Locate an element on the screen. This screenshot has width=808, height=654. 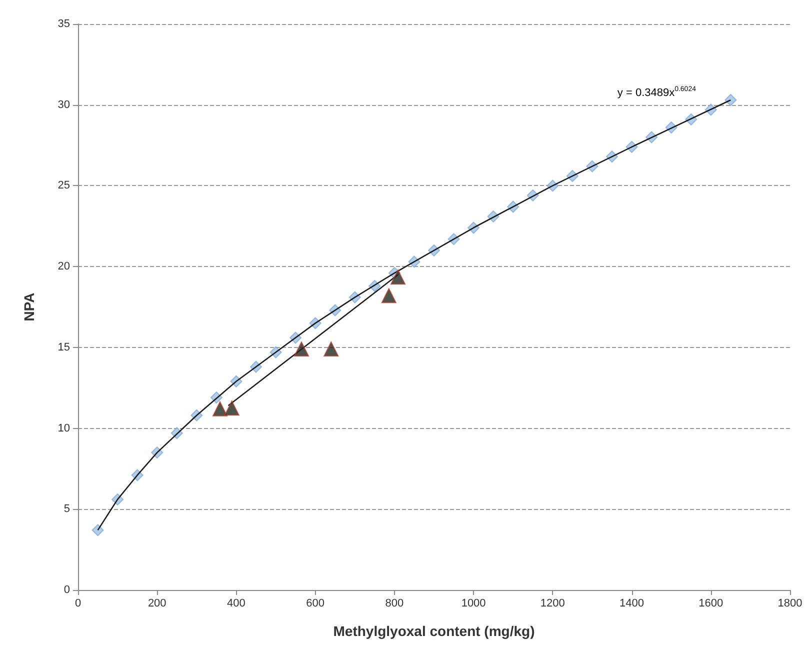
x-tick-label: 400 is located at coordinates (236, 604).